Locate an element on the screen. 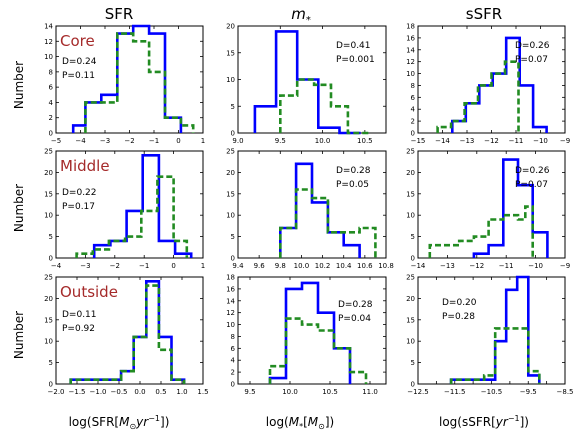 The image size is (576, 432). x-tick-label: 9.8 is located at coordinates (280, 266).